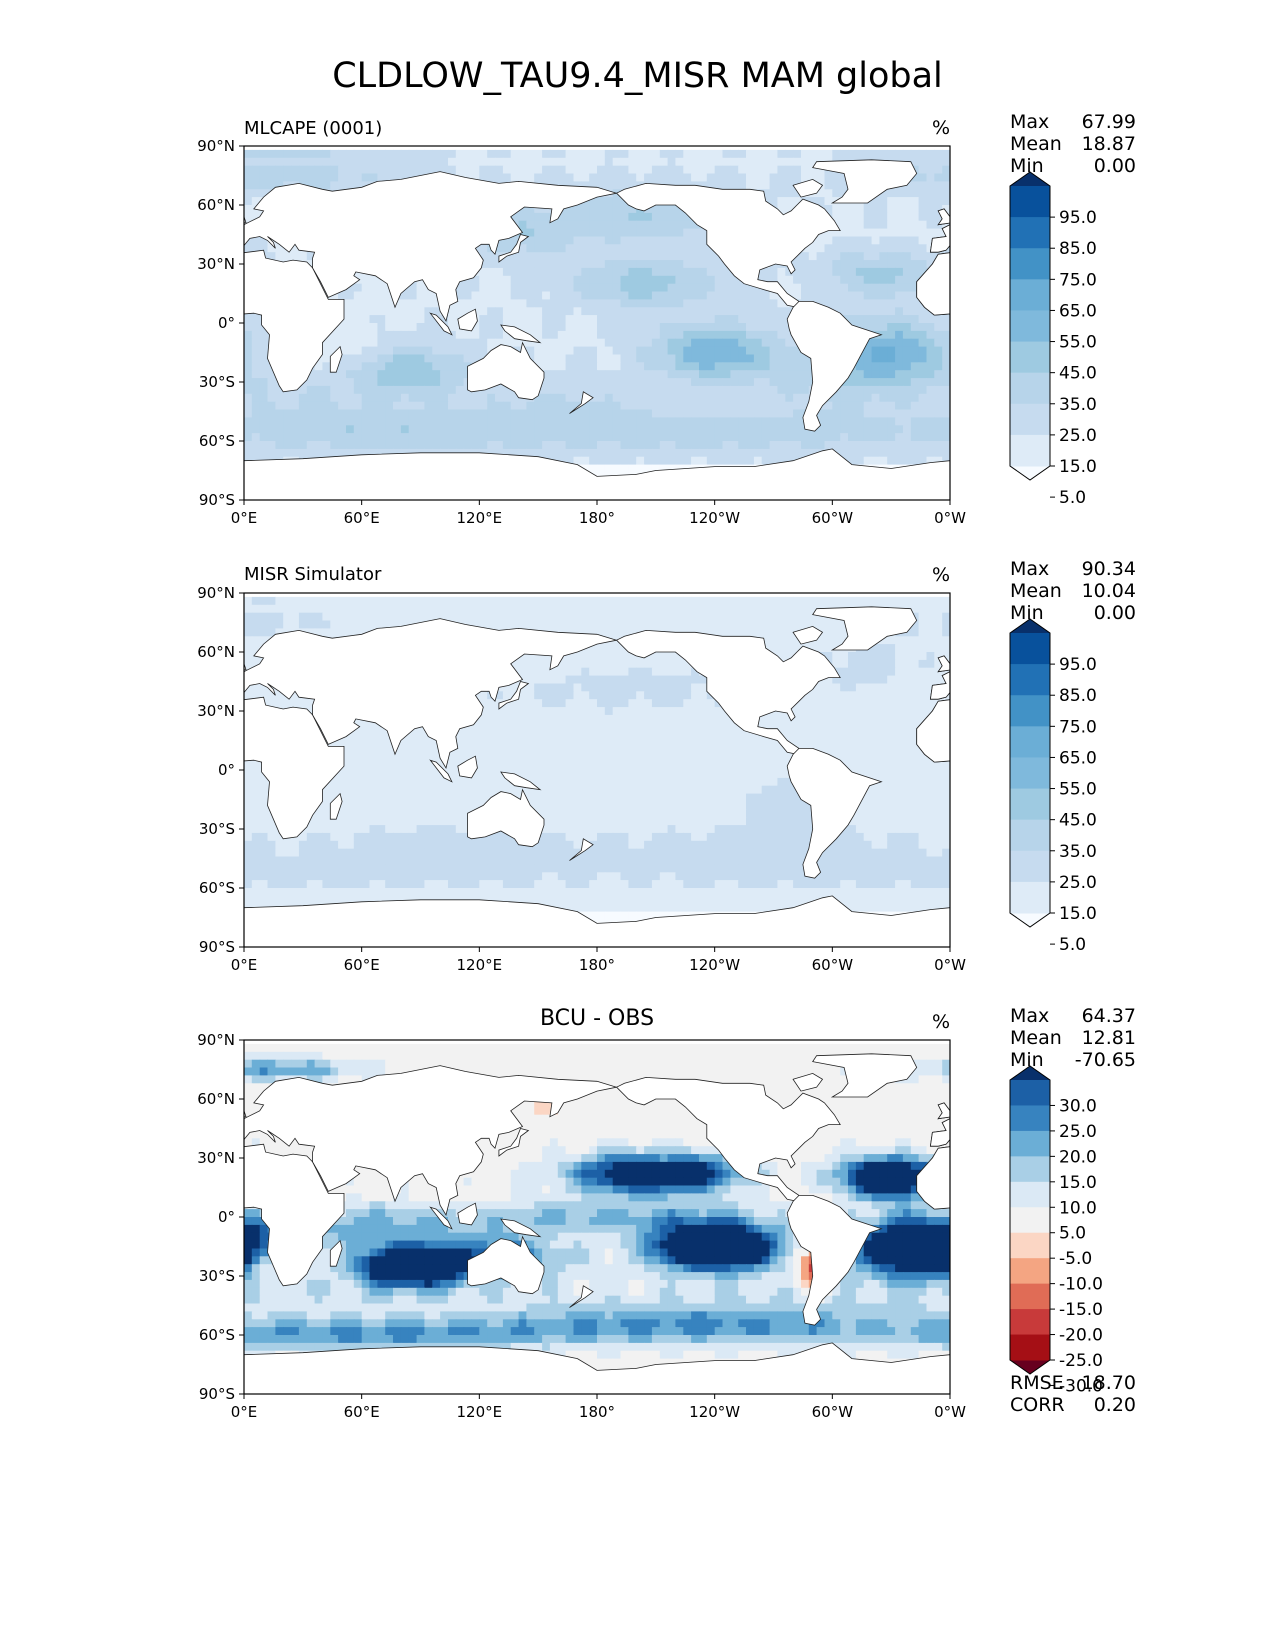 This screenshot has width=1275, height=1650. I want to click on lon-tick-label: 120°E, so click(480, 965).